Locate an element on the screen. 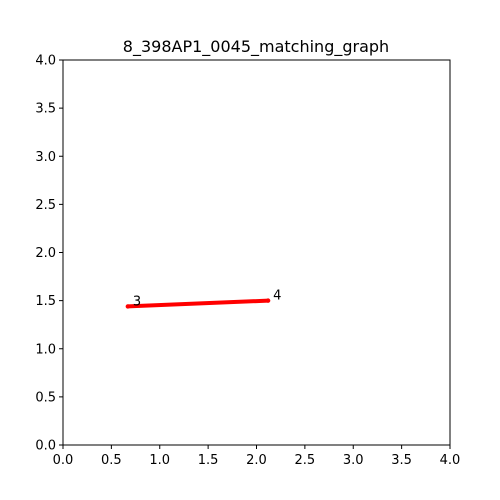  y-tick-label: 3.5 is located at coordinates (45, 109).